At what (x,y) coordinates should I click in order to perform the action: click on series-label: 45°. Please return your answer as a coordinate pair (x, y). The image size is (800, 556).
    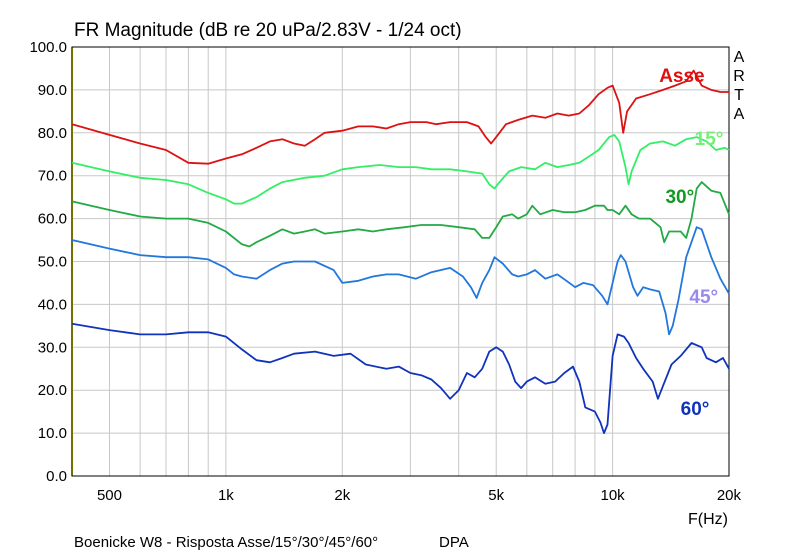
    Looking at the image, I should click on (703, 297).